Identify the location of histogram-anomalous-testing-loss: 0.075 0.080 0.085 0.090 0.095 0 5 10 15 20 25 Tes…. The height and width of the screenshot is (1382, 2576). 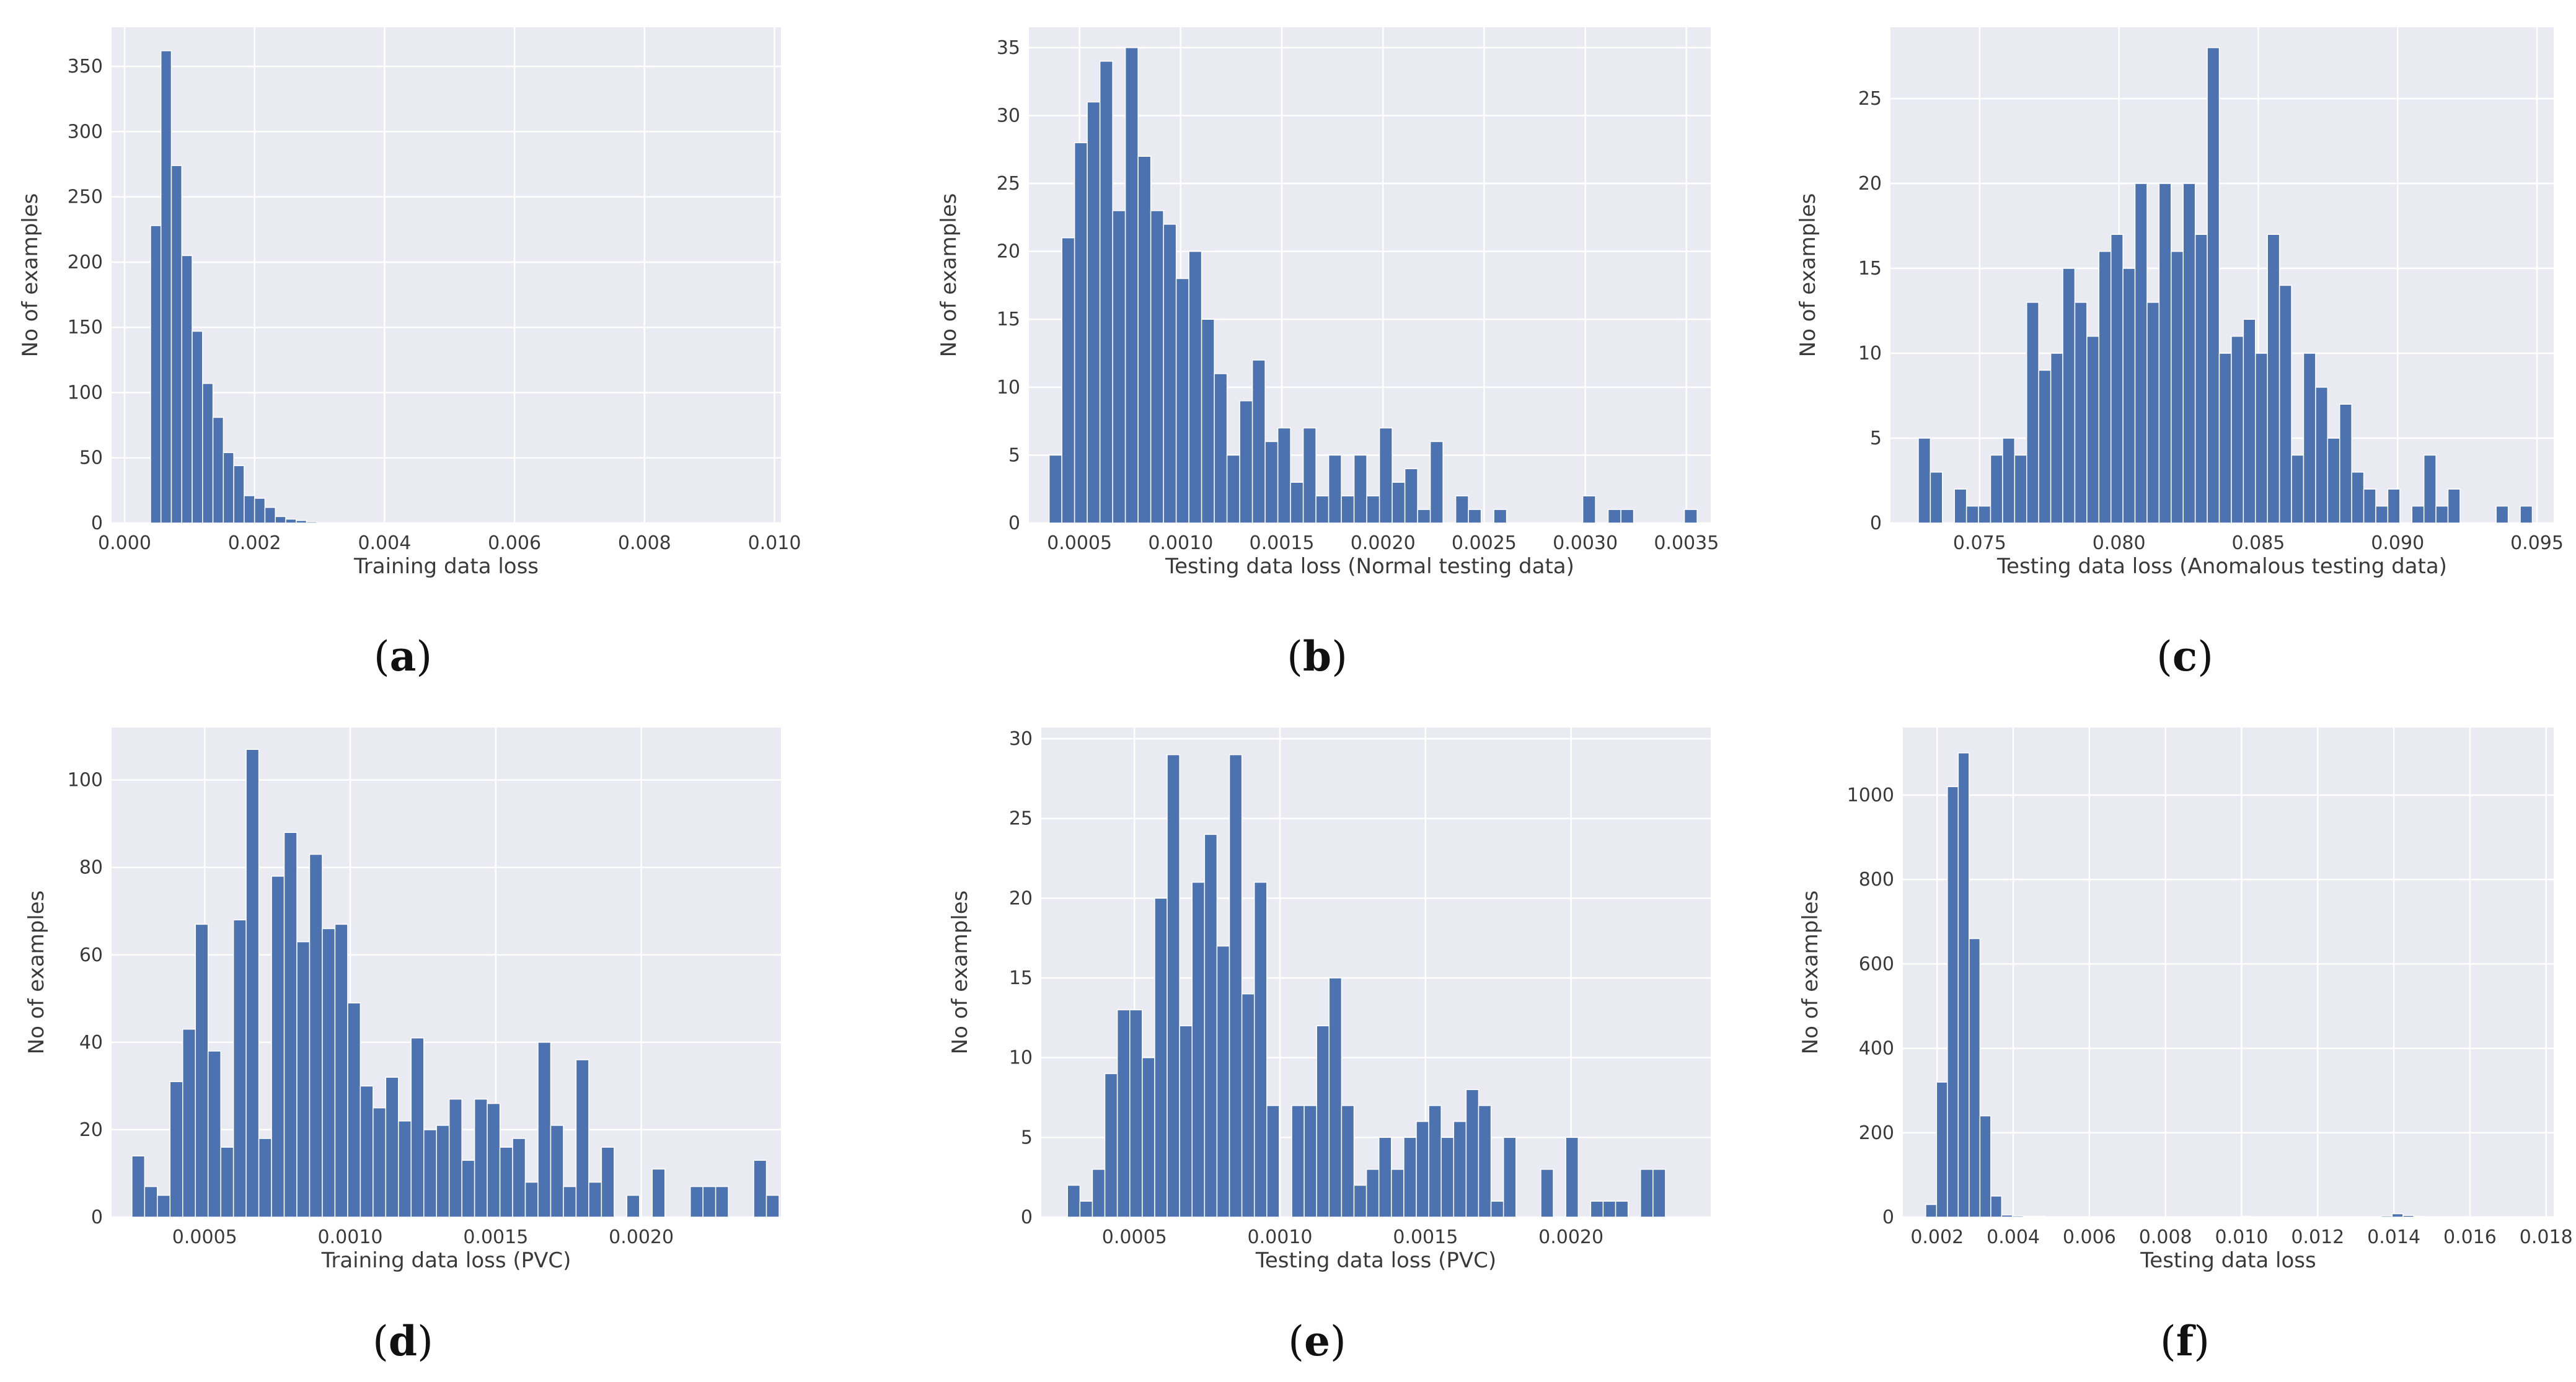
(2180, 303).